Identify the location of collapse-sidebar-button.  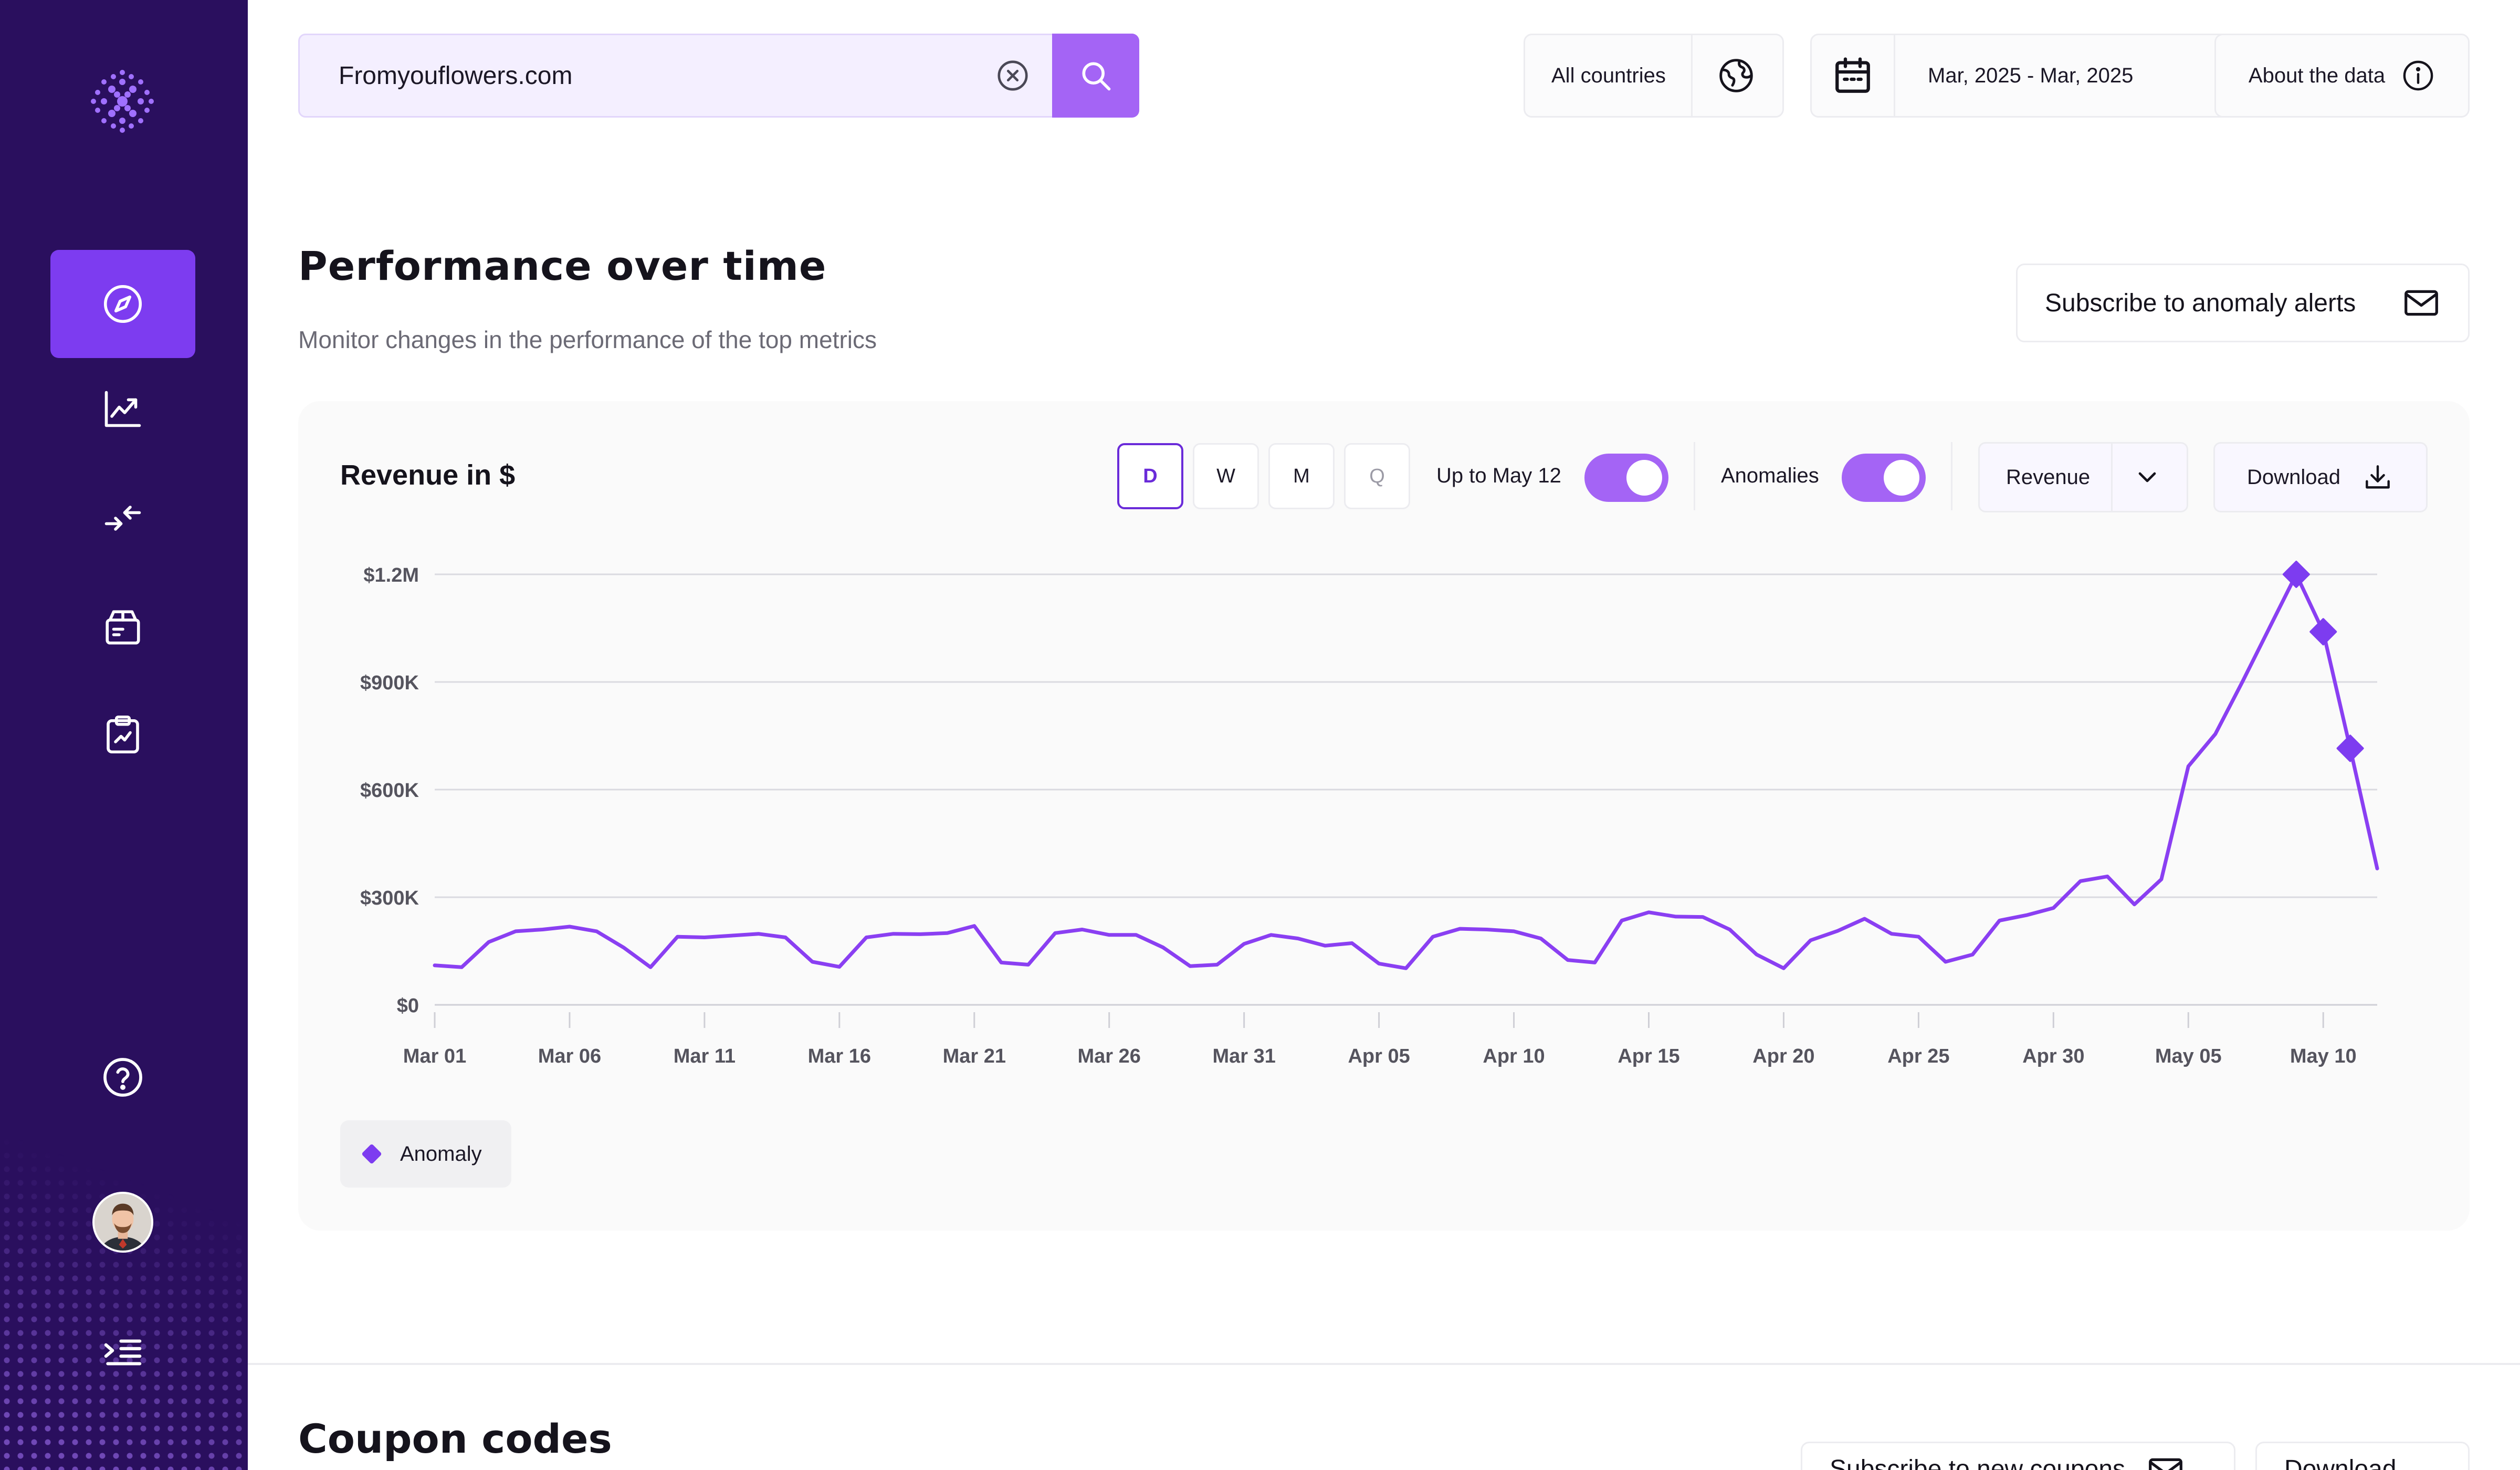
(122, 1352).